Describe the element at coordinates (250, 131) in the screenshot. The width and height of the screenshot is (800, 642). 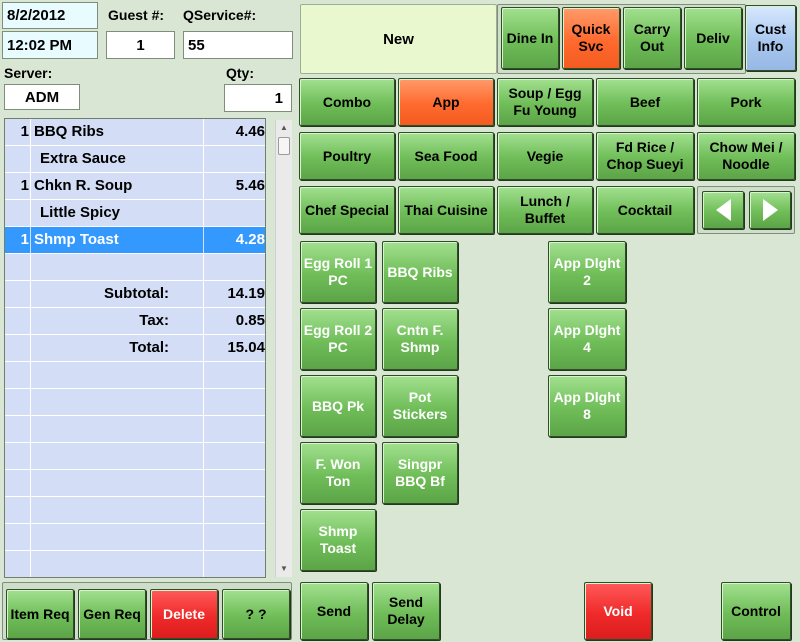
I see `order-price: 4.46` at that location.